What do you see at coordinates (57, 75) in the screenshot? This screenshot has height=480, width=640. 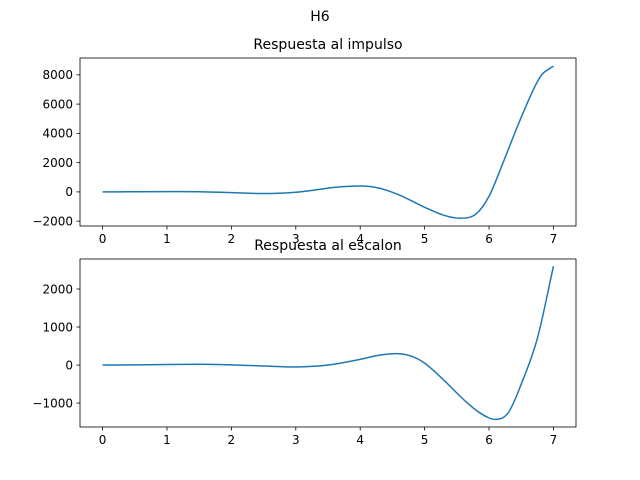 I see `y-tick-label: 8000` at bounding box center [57, 75].